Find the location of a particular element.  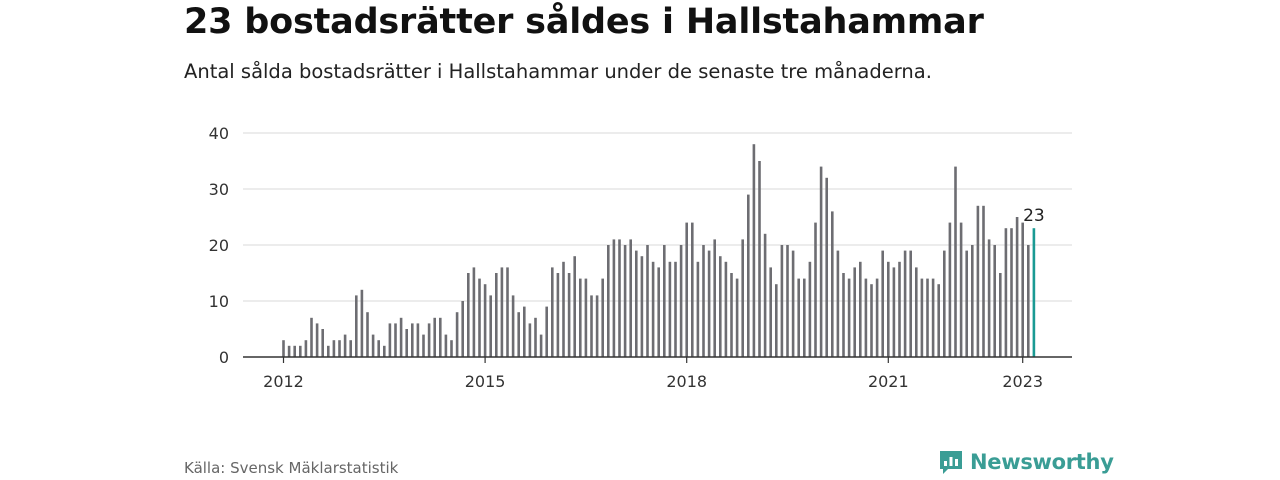

y-tick-label: 20 is located at coordinates (219, 245).